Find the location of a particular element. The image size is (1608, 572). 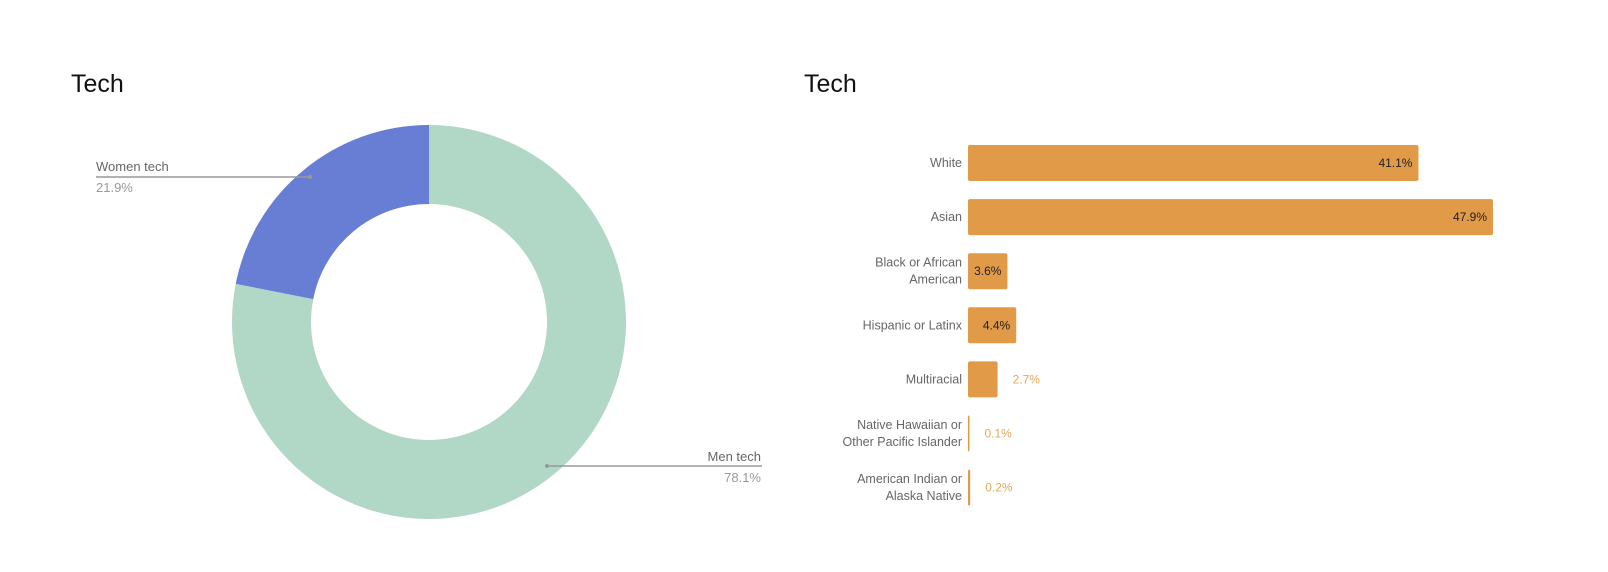

category-label-6: Alaska Native is located at coordinates (924, 496).